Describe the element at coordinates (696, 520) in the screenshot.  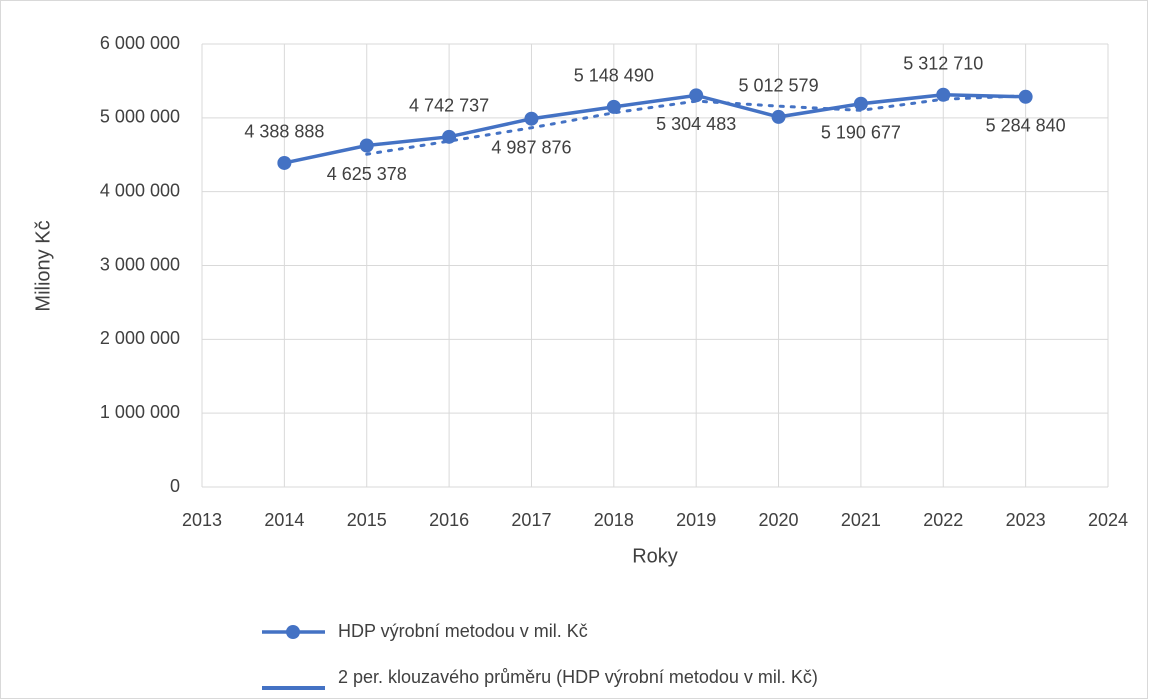
I see `x-tick-label: 2019` at that location.